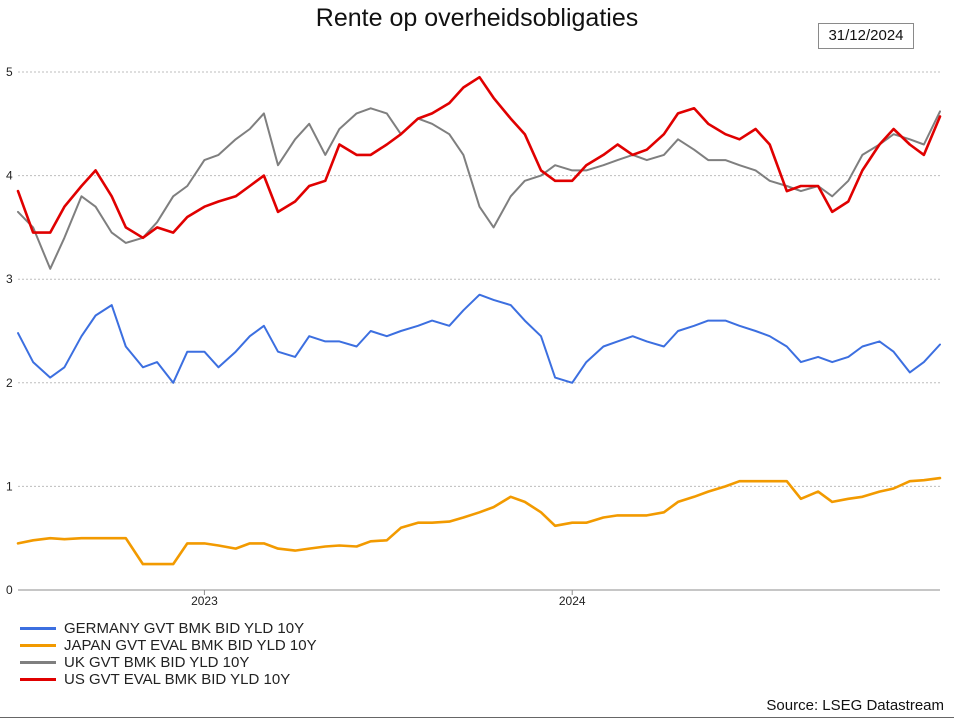 The image size is (954, 719). I want to click on legend-item: GERMANY GVT BMK BID YLD 10Y, so click(168, 628).